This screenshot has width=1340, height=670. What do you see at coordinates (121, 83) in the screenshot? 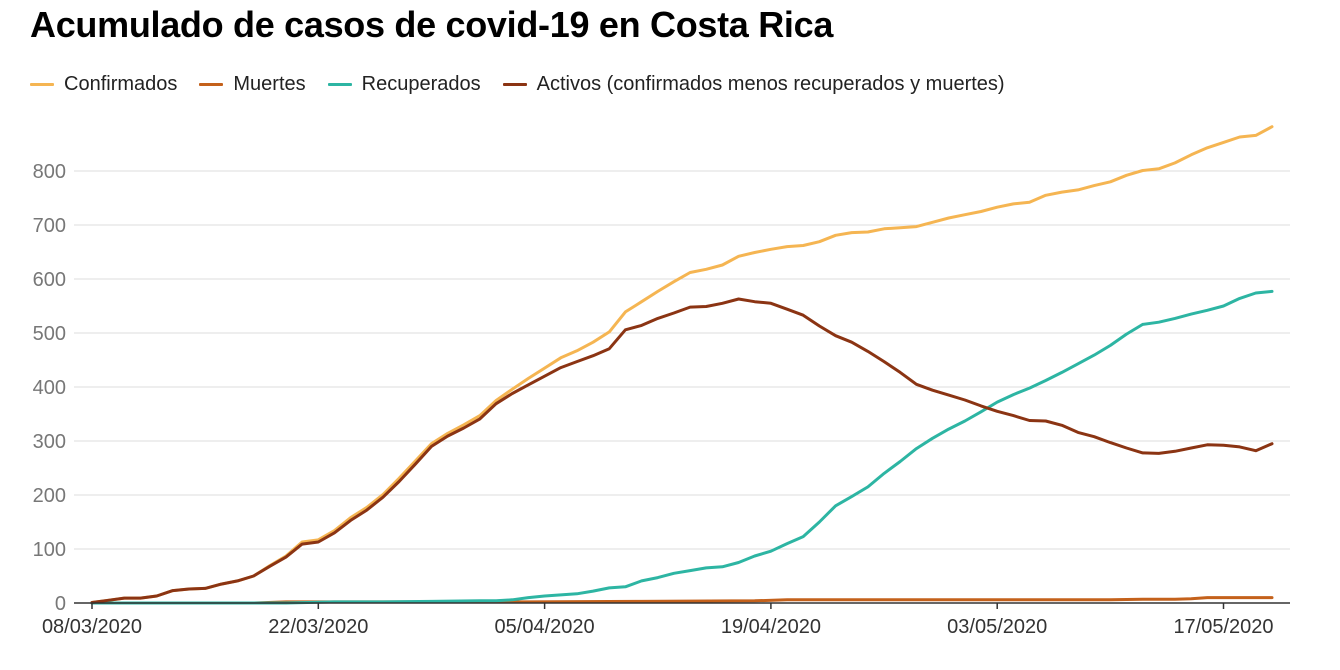
I see `legend-label: Confirmados` at bounding box center [121, 83].